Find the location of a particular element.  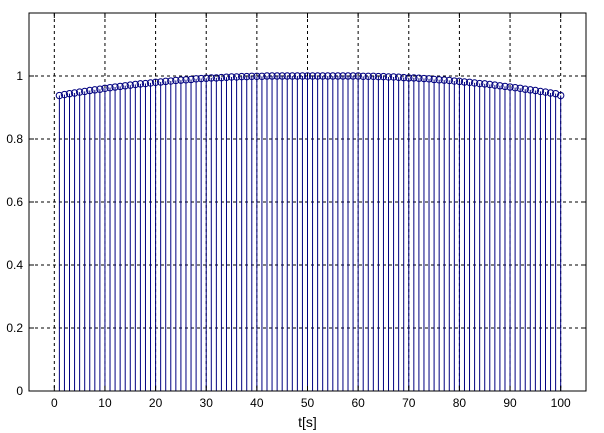

x-tick-label: 60 is located at coordinates (358, 403).